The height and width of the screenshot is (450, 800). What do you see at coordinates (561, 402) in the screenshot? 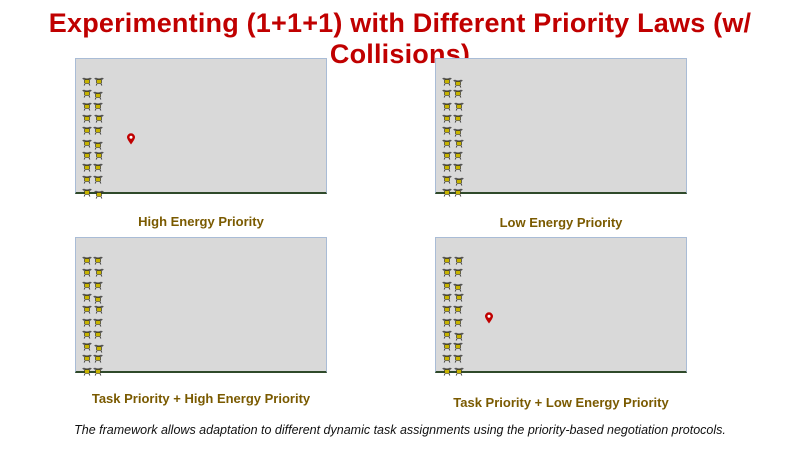
I see `panel-caption-task-low-energy: Task Priority + Low Energy Priority` at bounding box center [561, 402].